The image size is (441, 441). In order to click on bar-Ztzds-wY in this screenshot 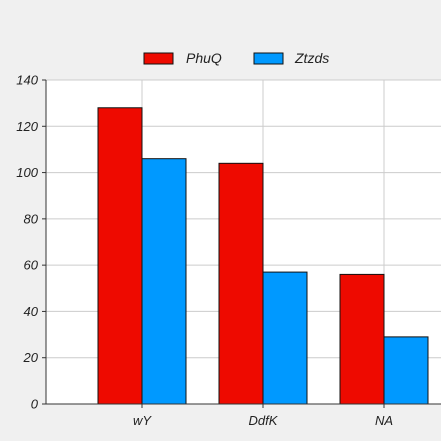, I will do `click(164, 281)`.